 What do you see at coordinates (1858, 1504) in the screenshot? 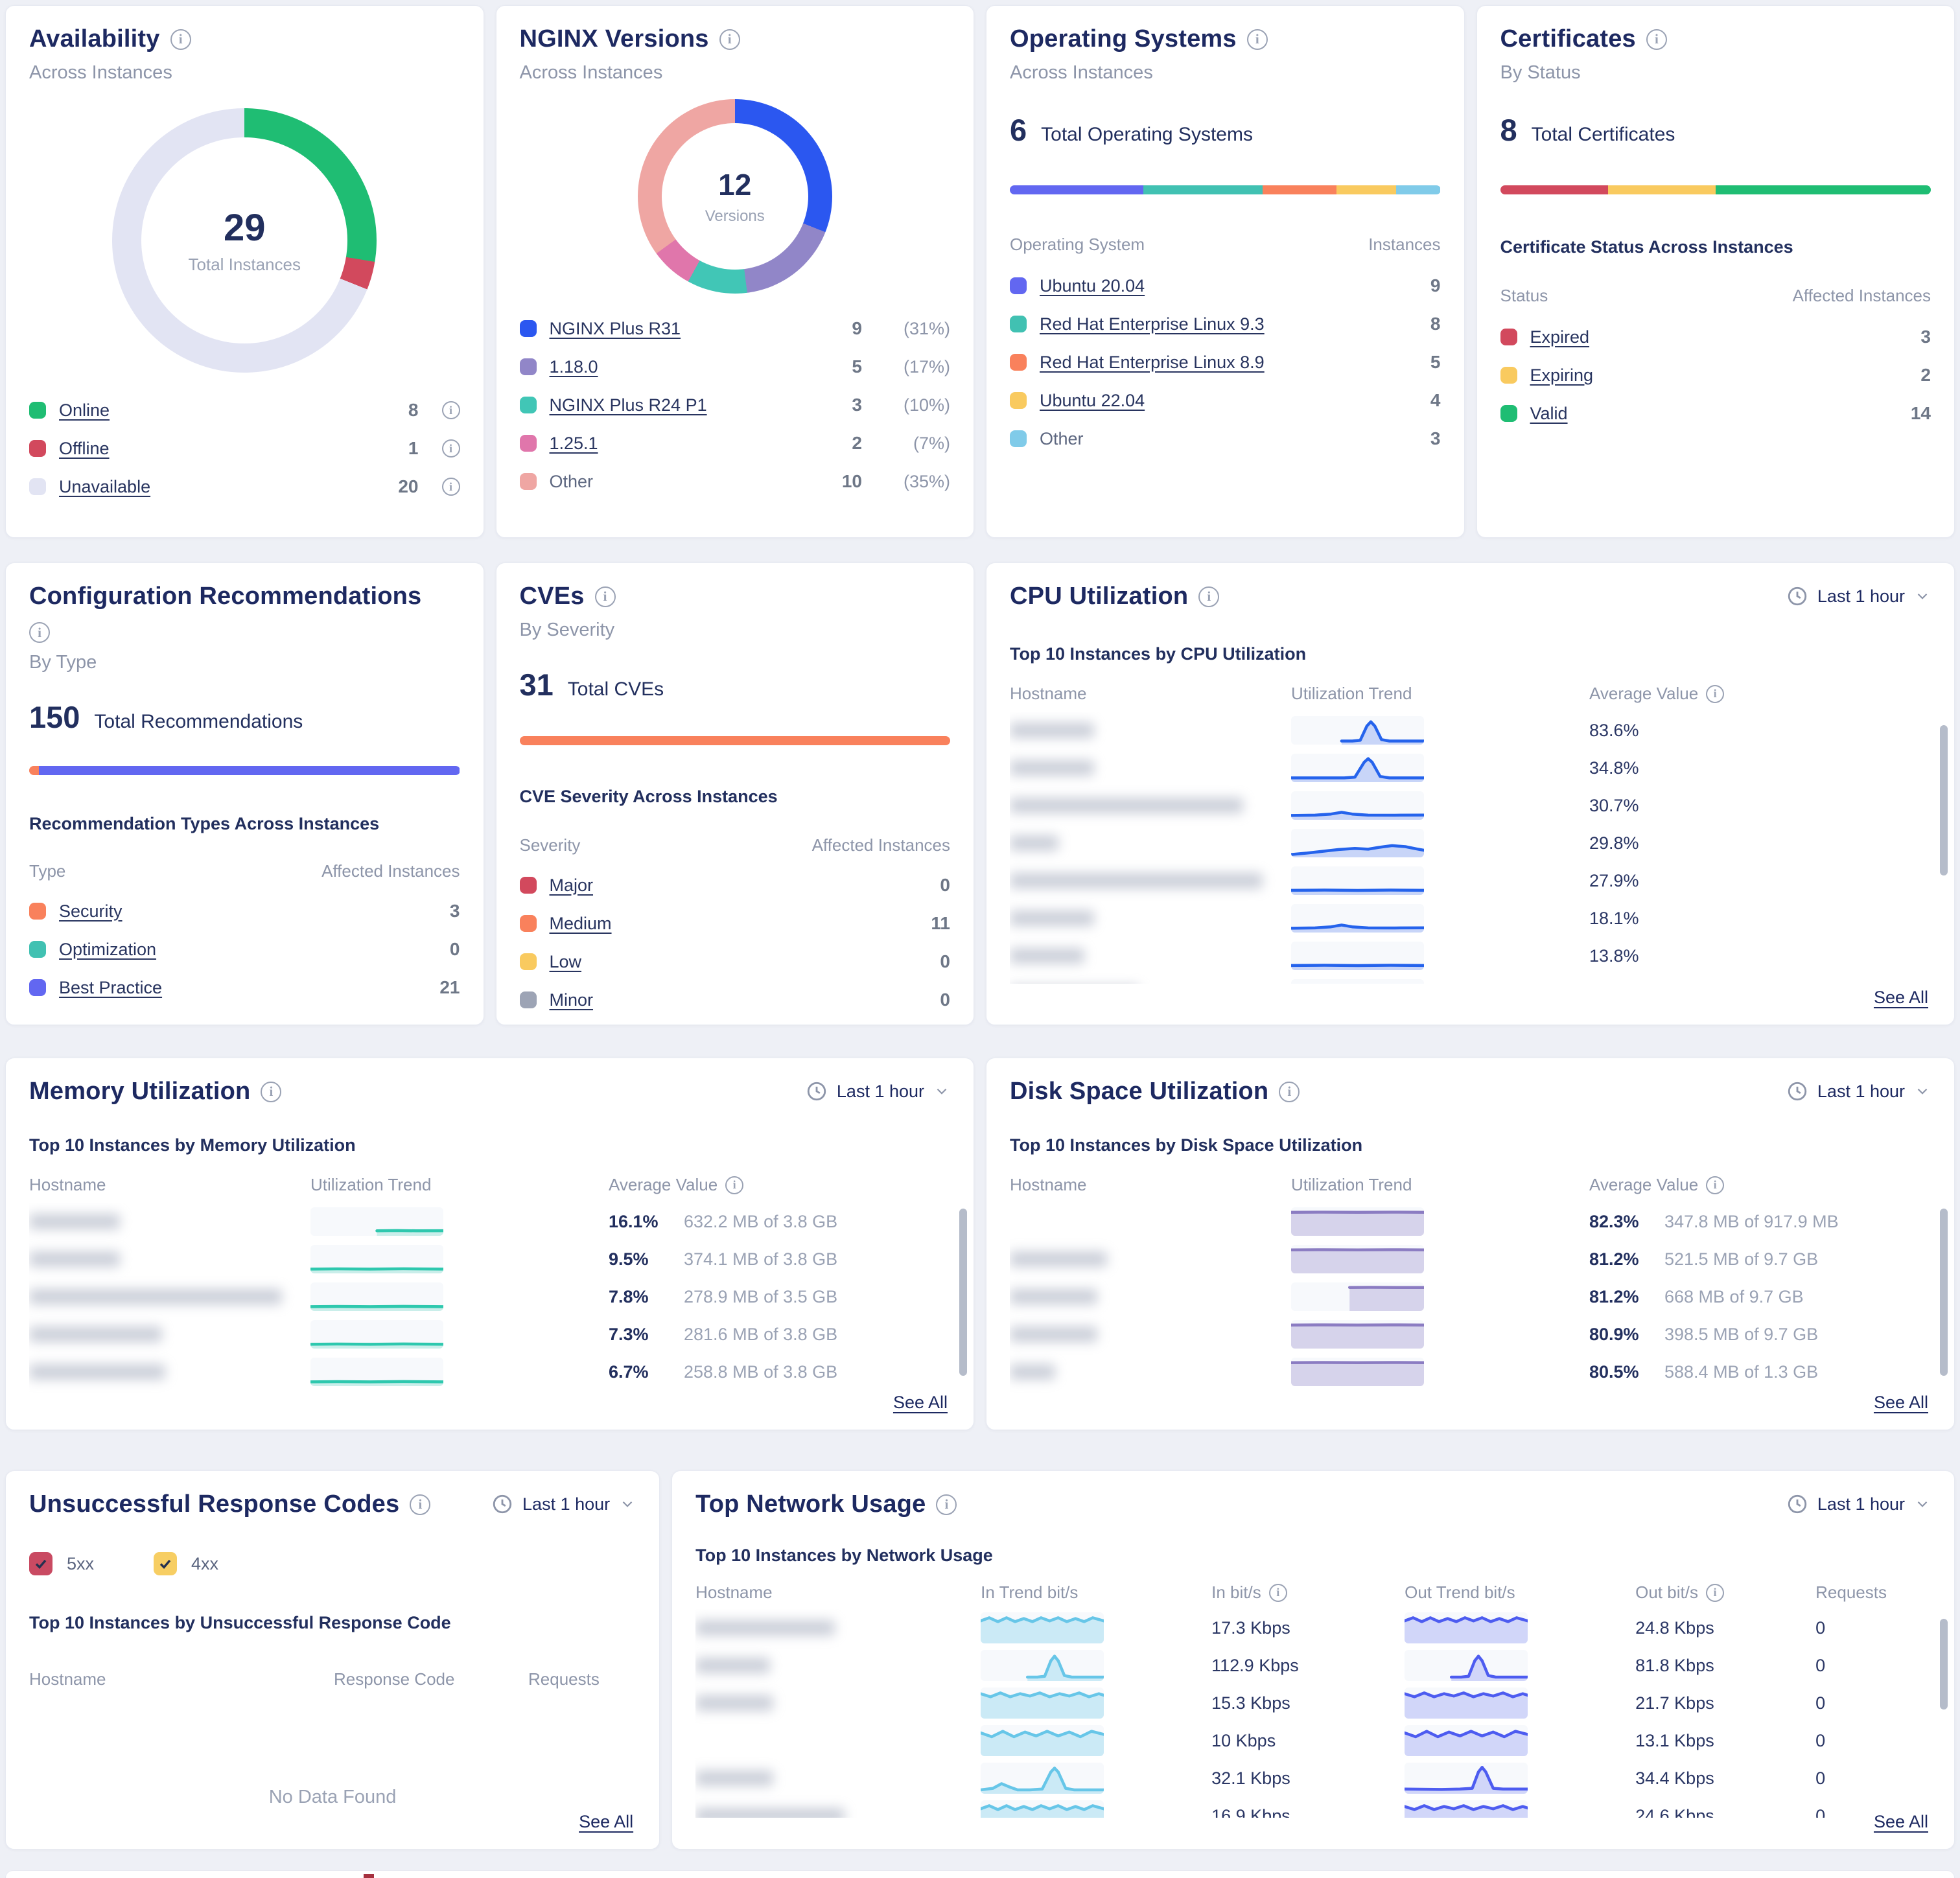
I see `network-time-range-select: Last 1 hour` at bounding box center [1858, 1504].